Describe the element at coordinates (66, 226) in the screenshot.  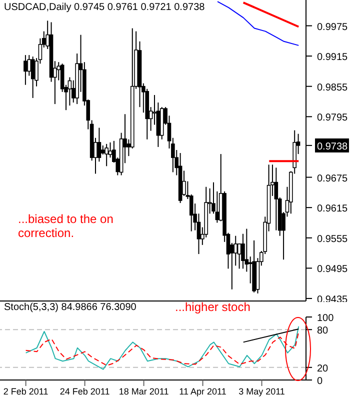
I see `annotation: ...biased to the on correction.` at that location.